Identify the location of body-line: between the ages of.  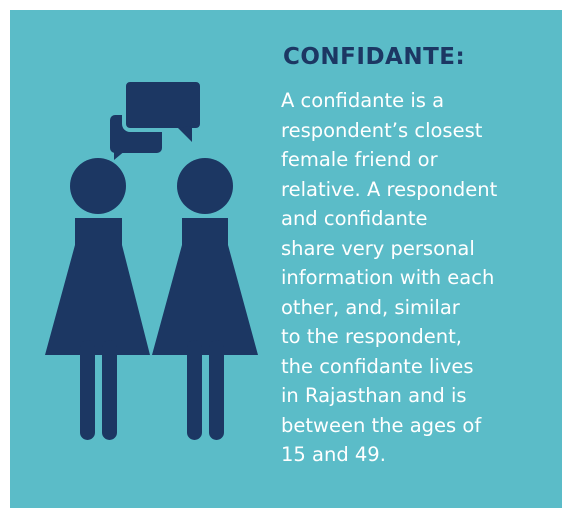
(381, 425).